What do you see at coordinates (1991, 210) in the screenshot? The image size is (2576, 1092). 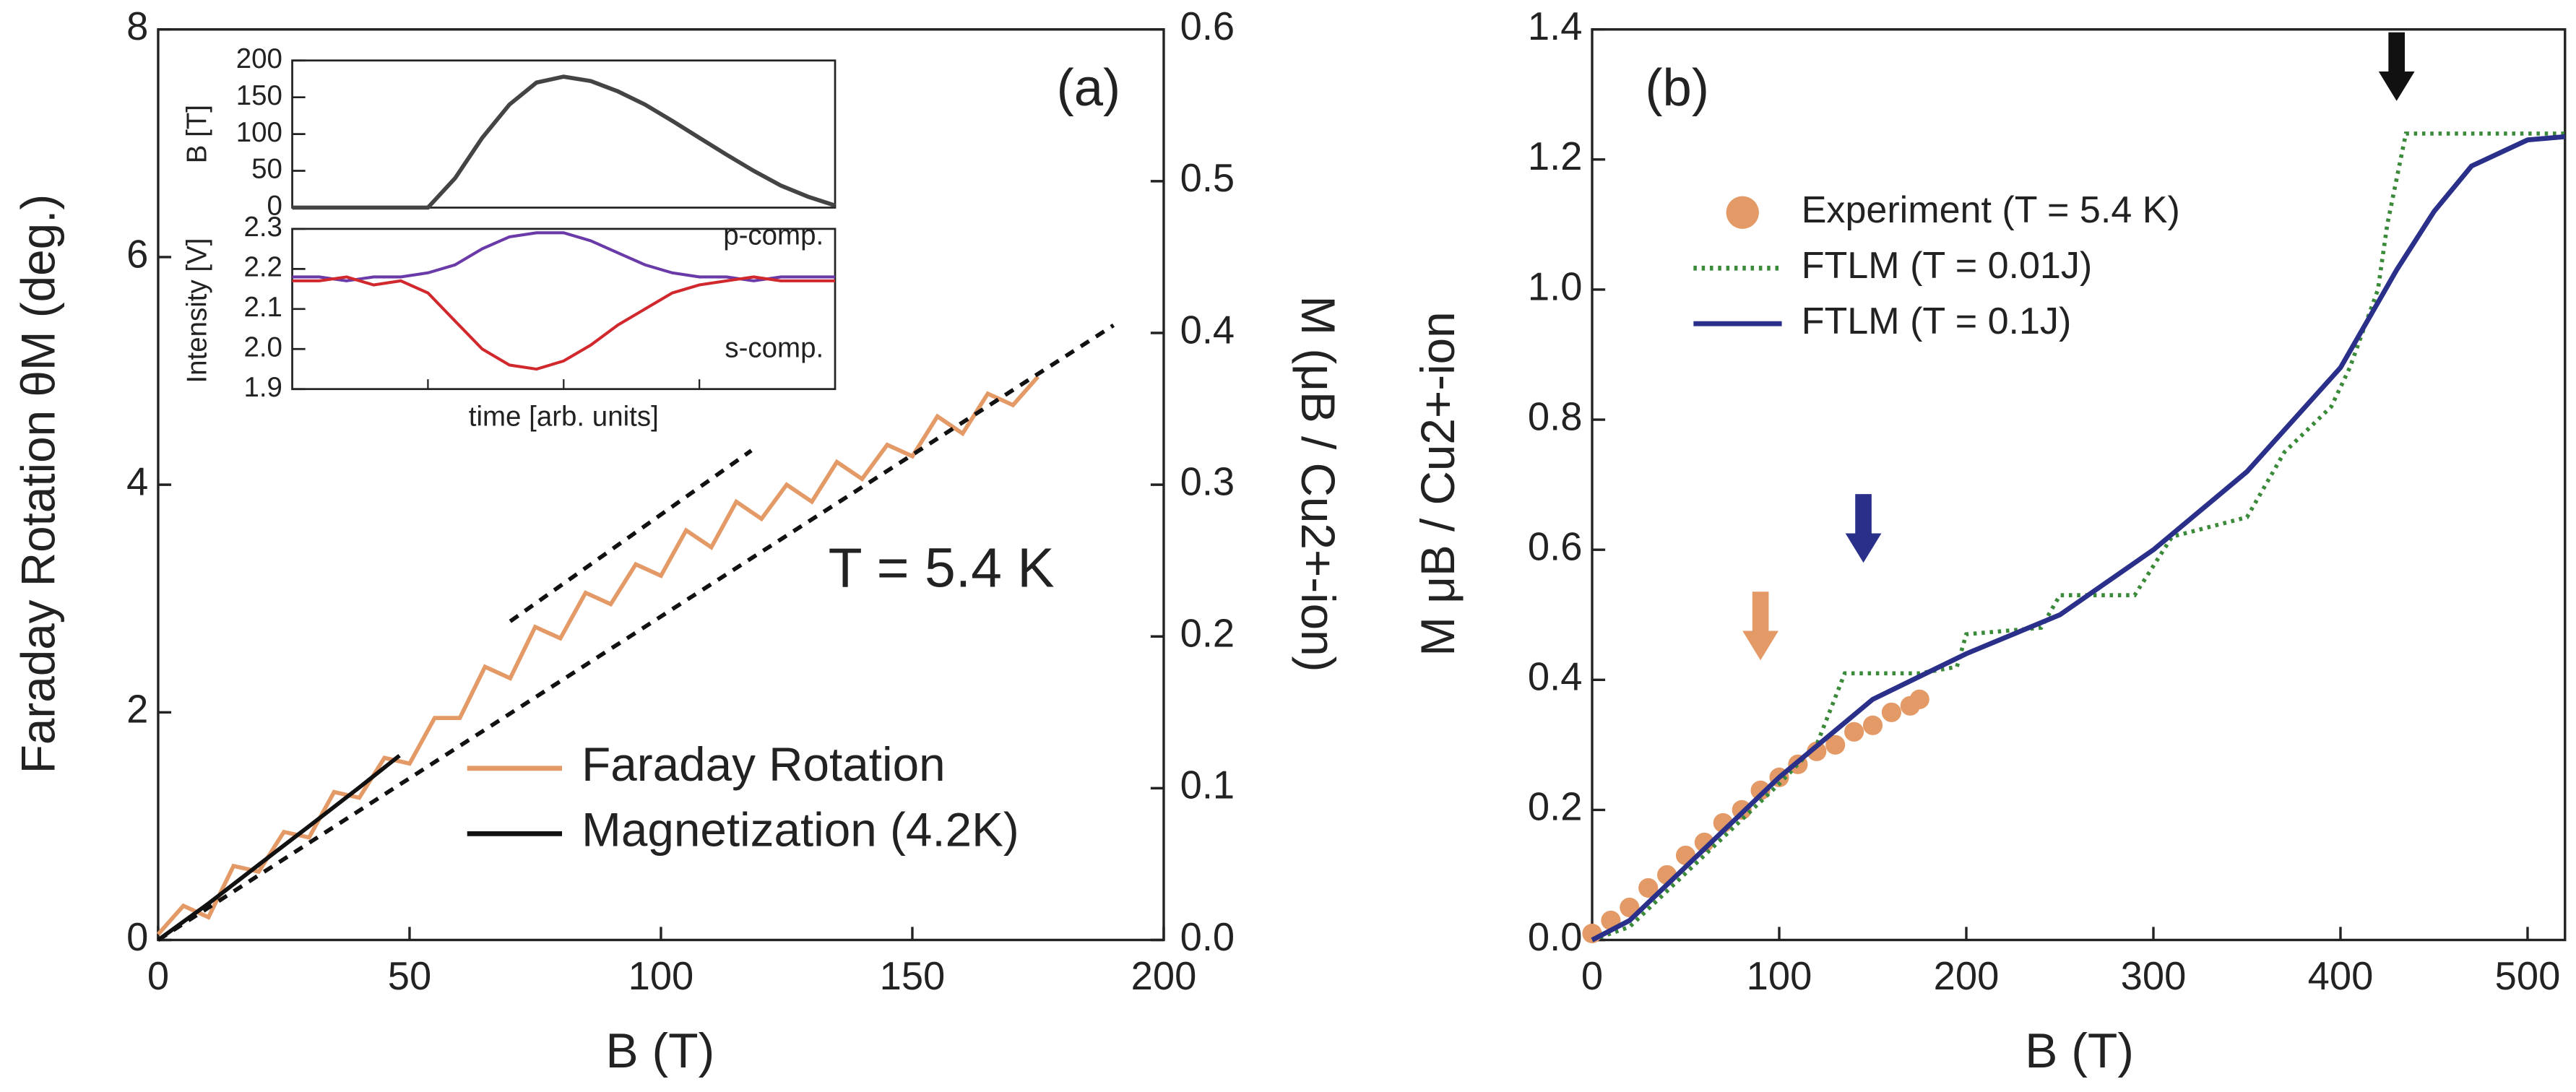 I see `legend-label: Experiment (T = 5.4 K)` at bounding box center [1991, 210].